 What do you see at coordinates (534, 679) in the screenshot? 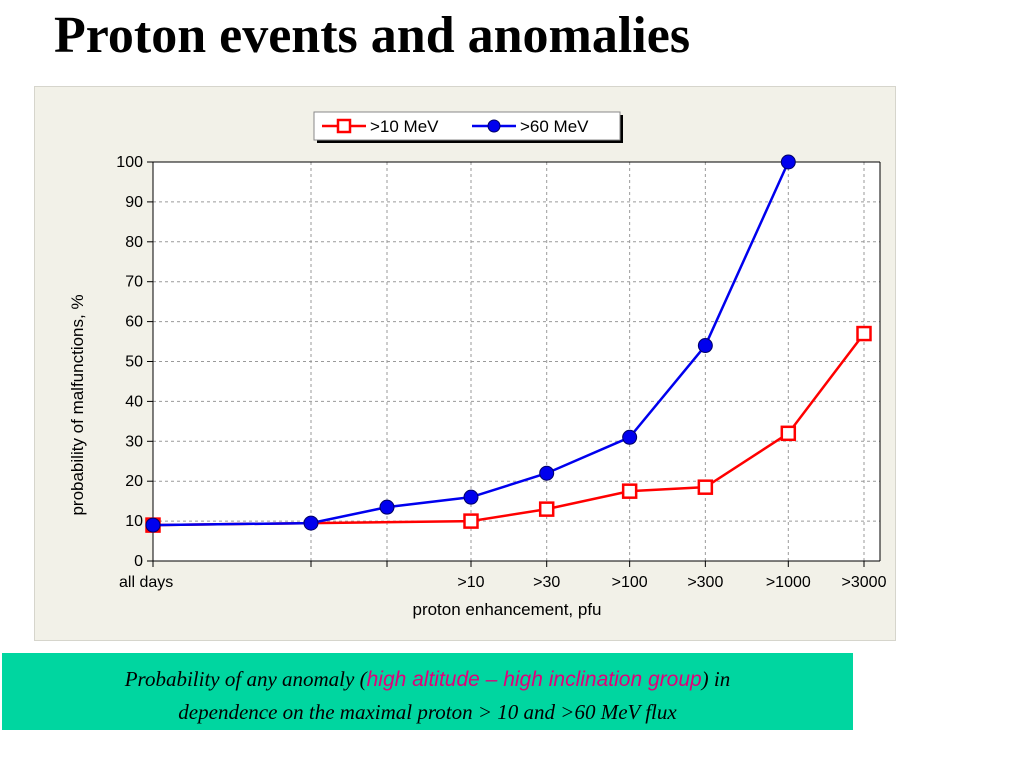
I see `caption-highlight: high altitude – high inclination group` at bounding box center [534, 679].